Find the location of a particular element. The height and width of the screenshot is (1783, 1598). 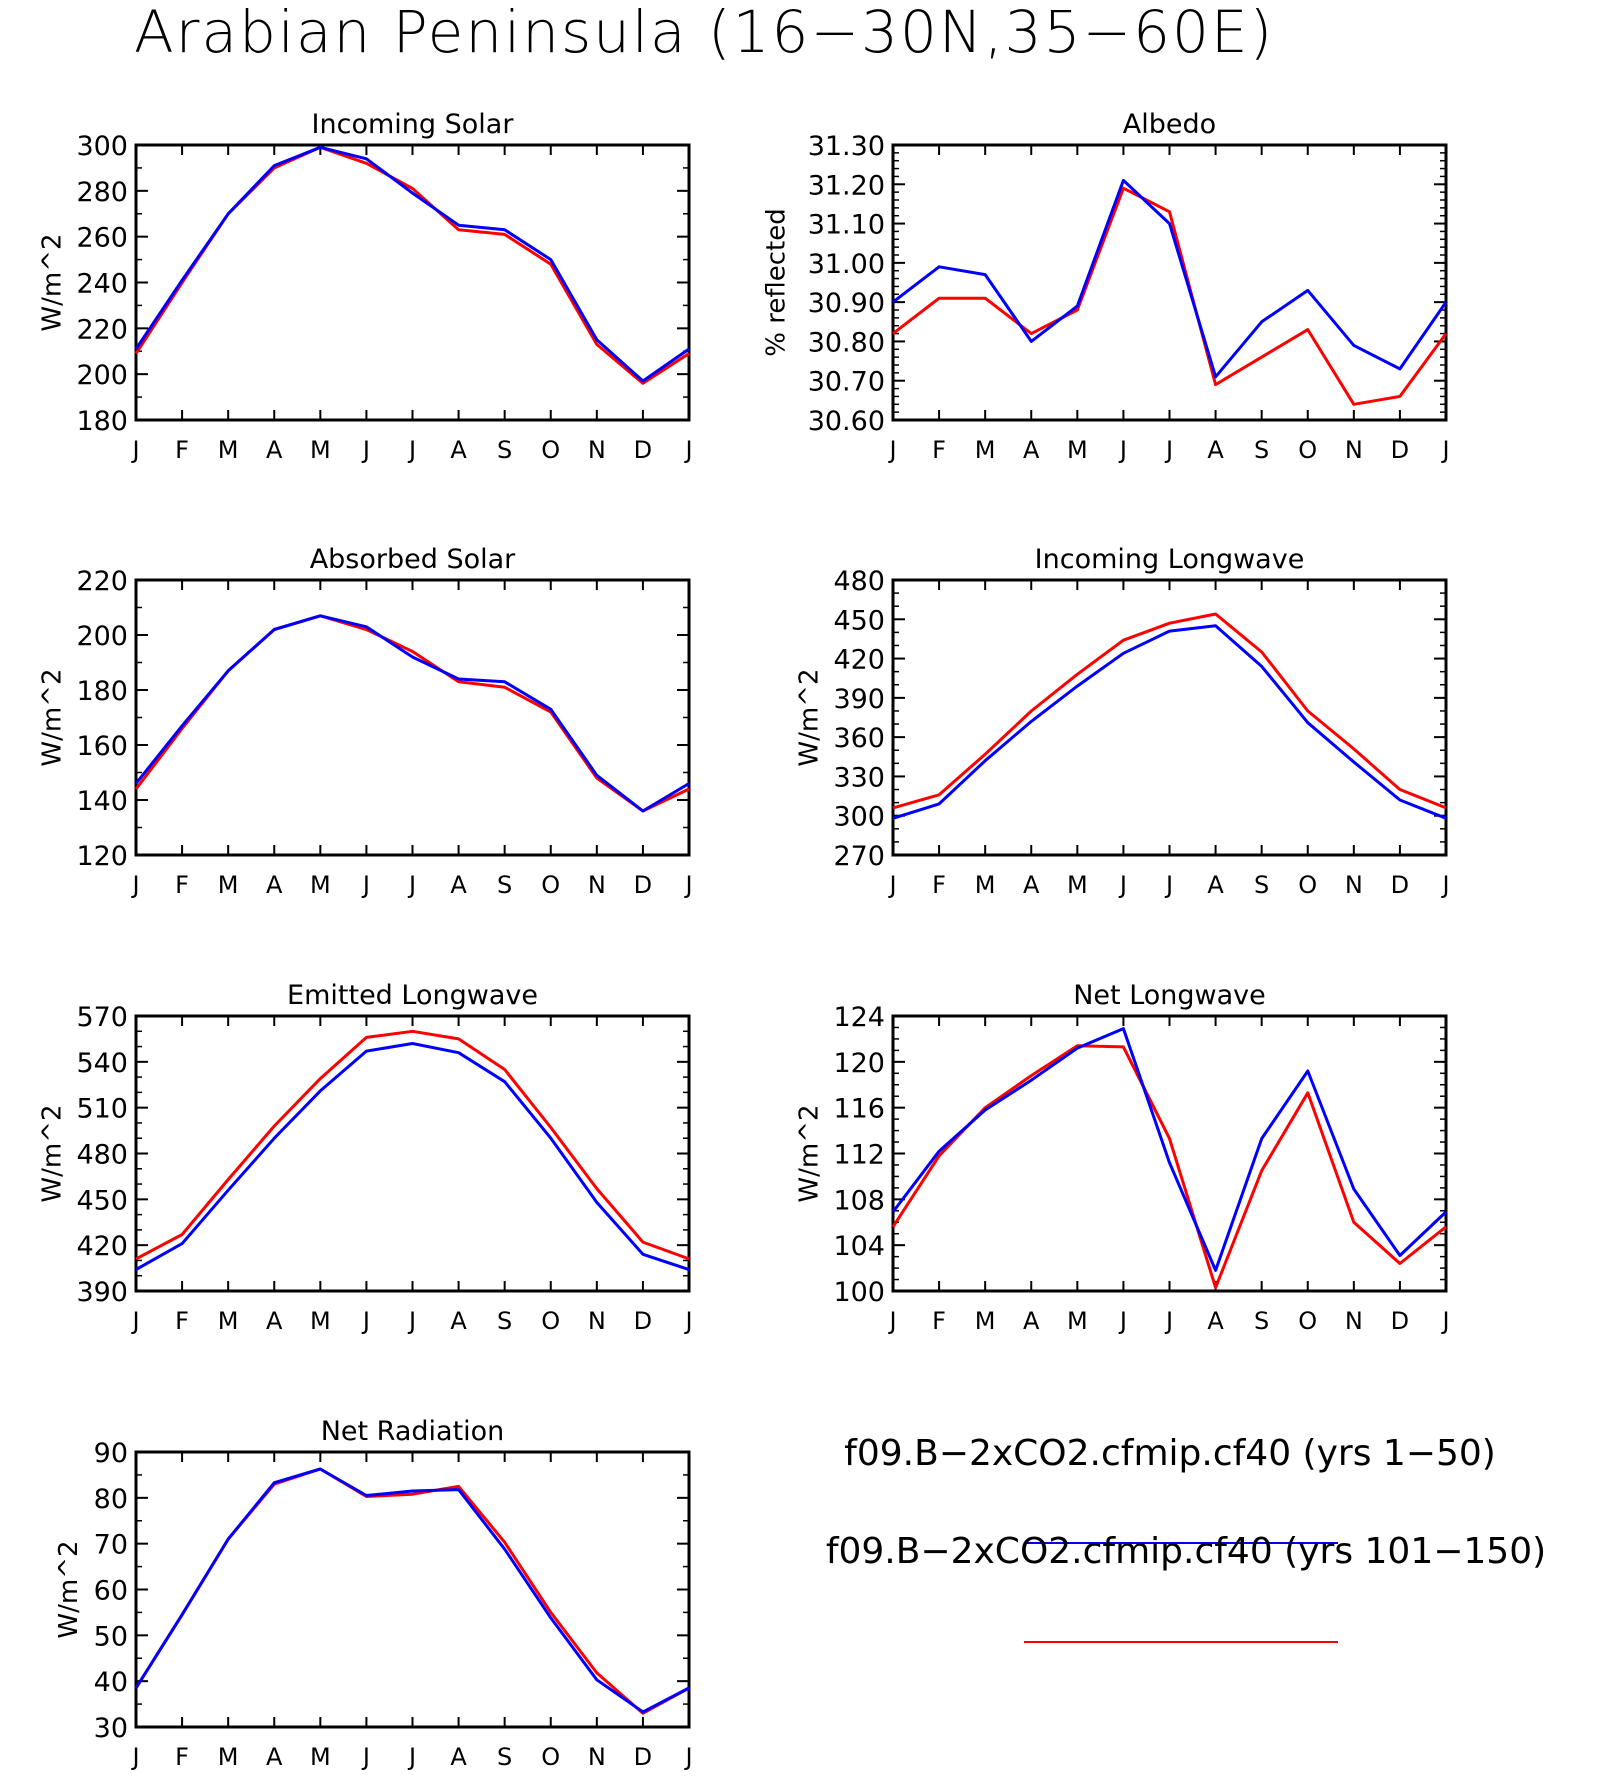

incoming-longwave-y-tick-label: 330 is located at coordinates (859, 777).